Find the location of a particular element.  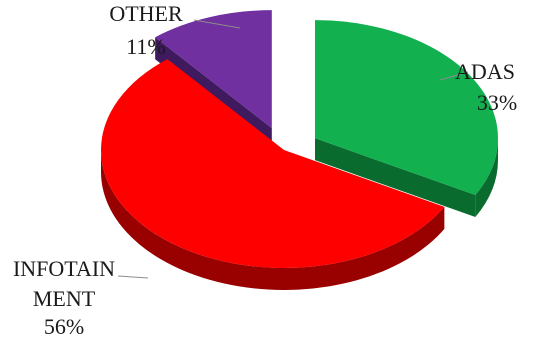

leader-line-other is located at coordinates (217, 24).